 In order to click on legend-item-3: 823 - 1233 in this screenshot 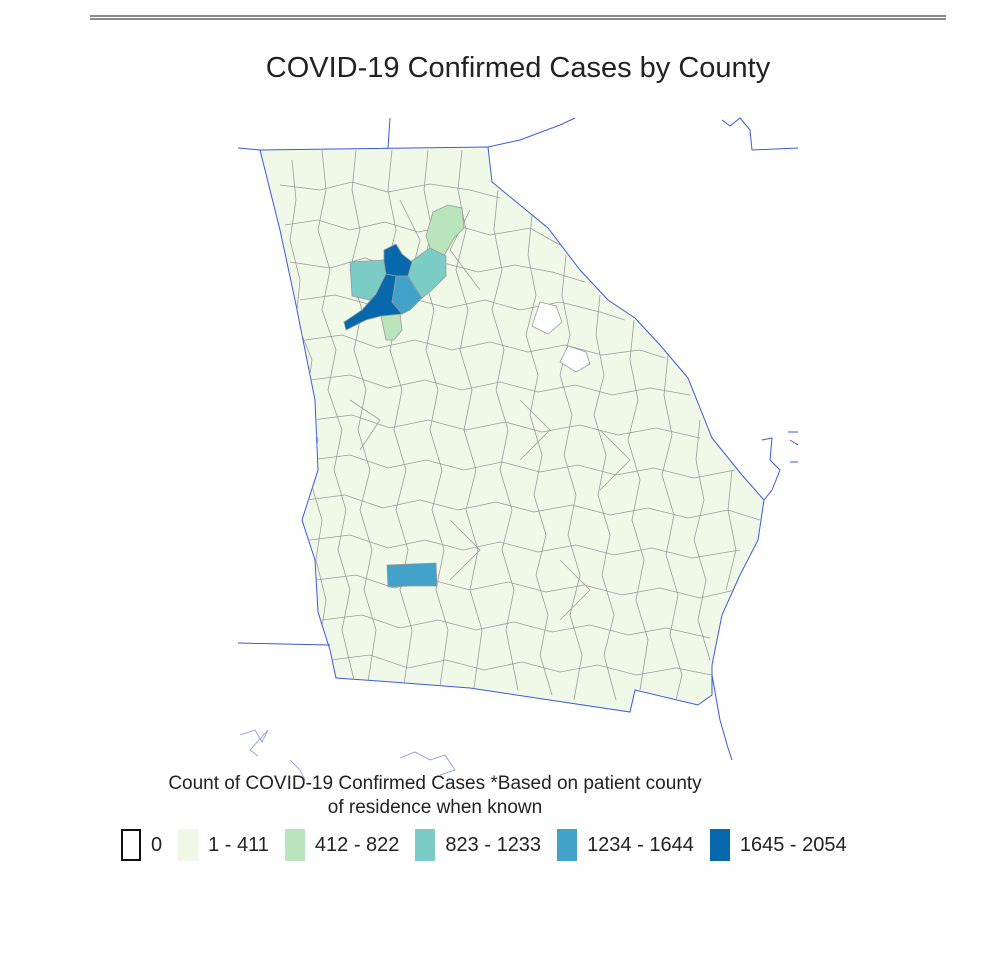, I will do `click(478, 845)`.